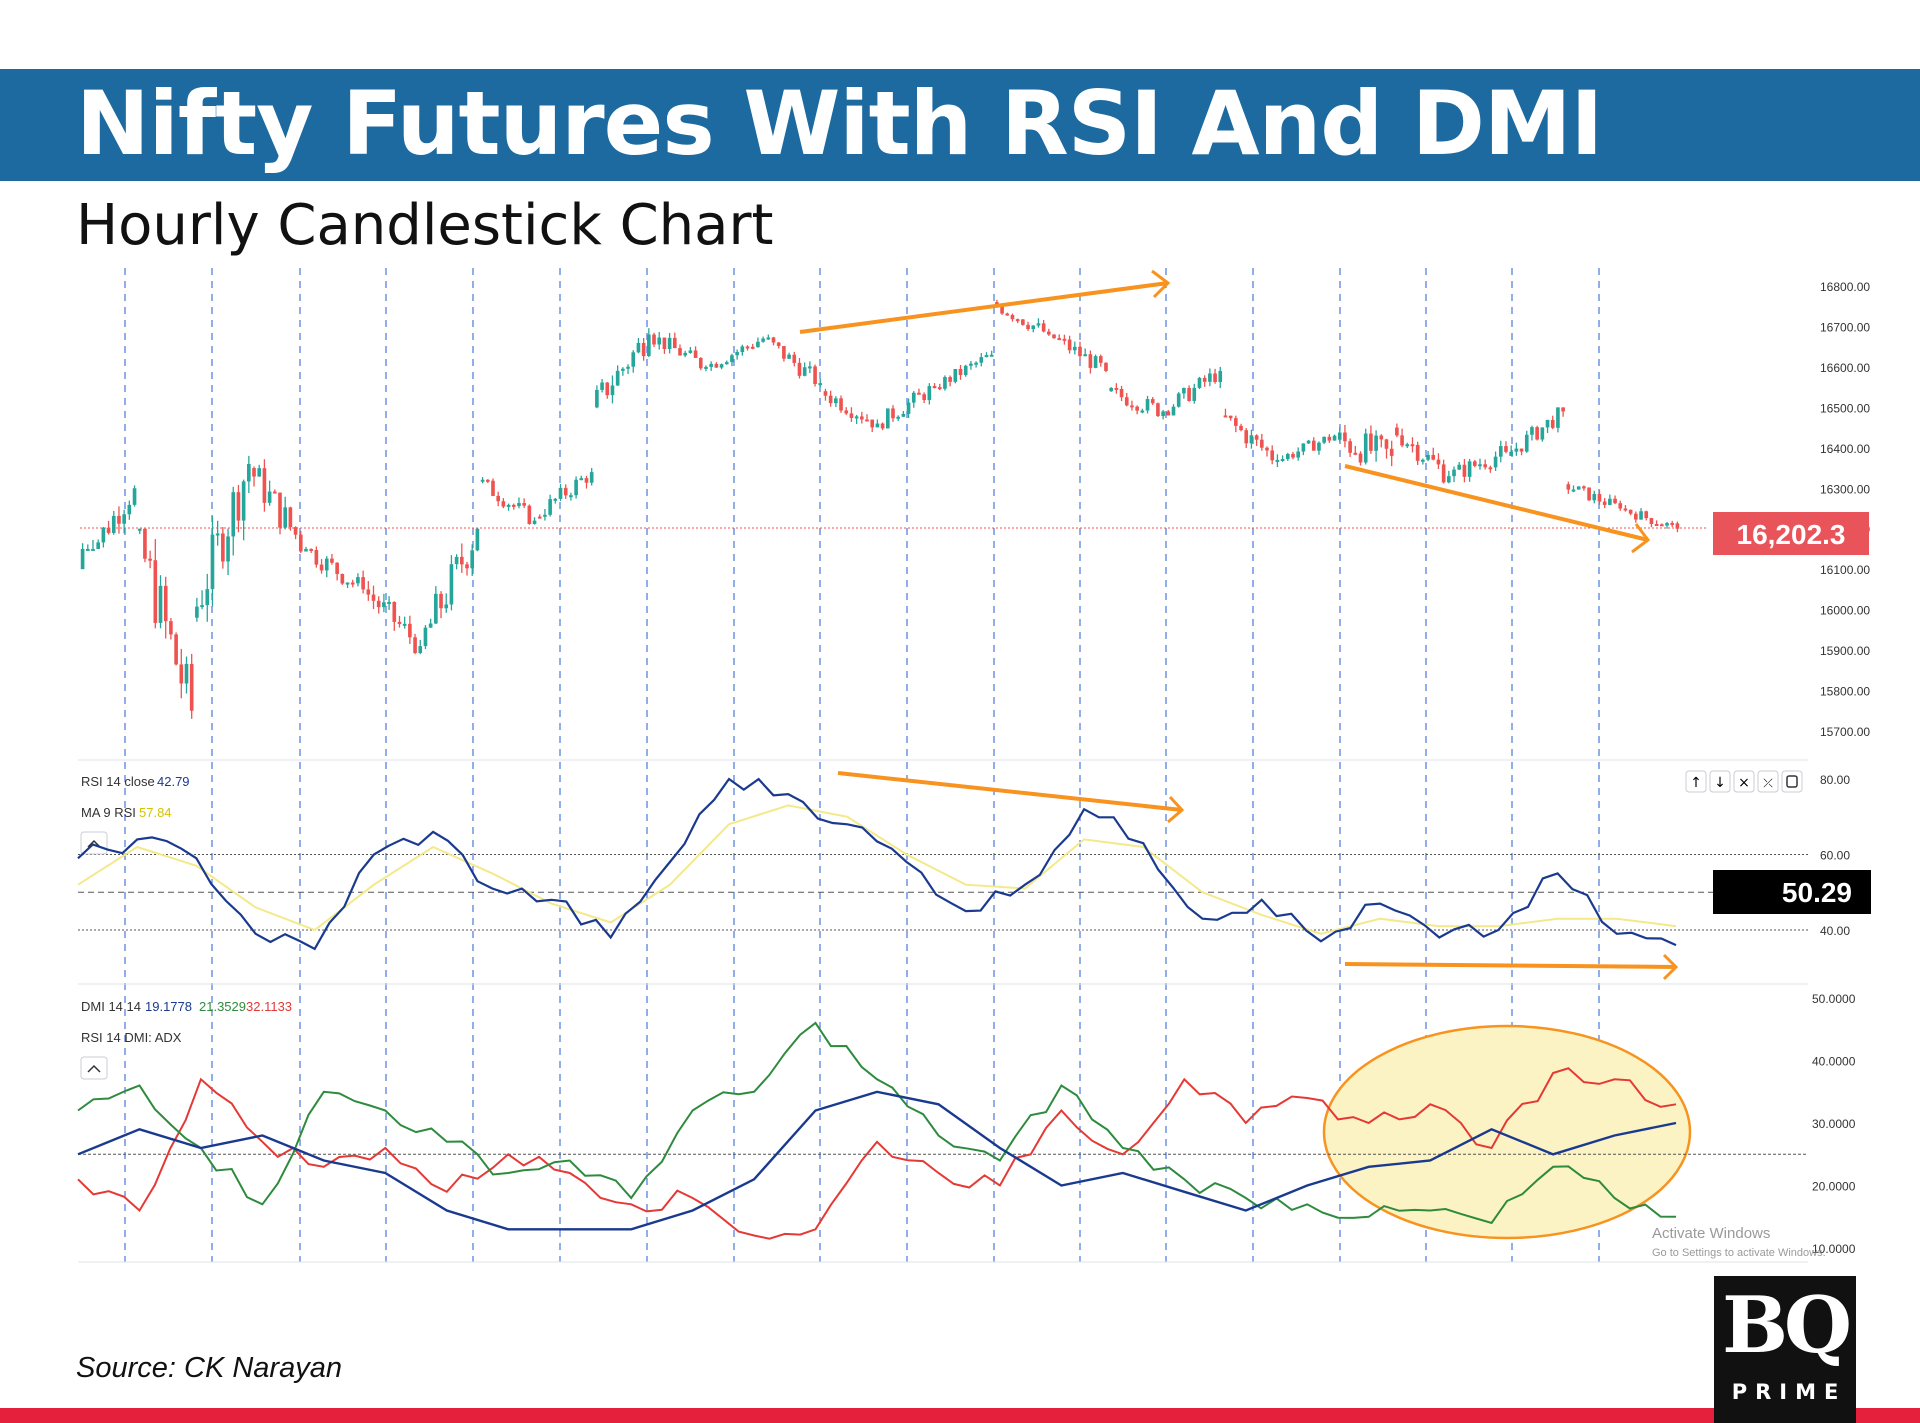 The image size is (1920, 1423). What do you see at coordinates (1792, 781) in the screenshot?
I see `maximize-pane-button` at bounding box center [1792, 781].